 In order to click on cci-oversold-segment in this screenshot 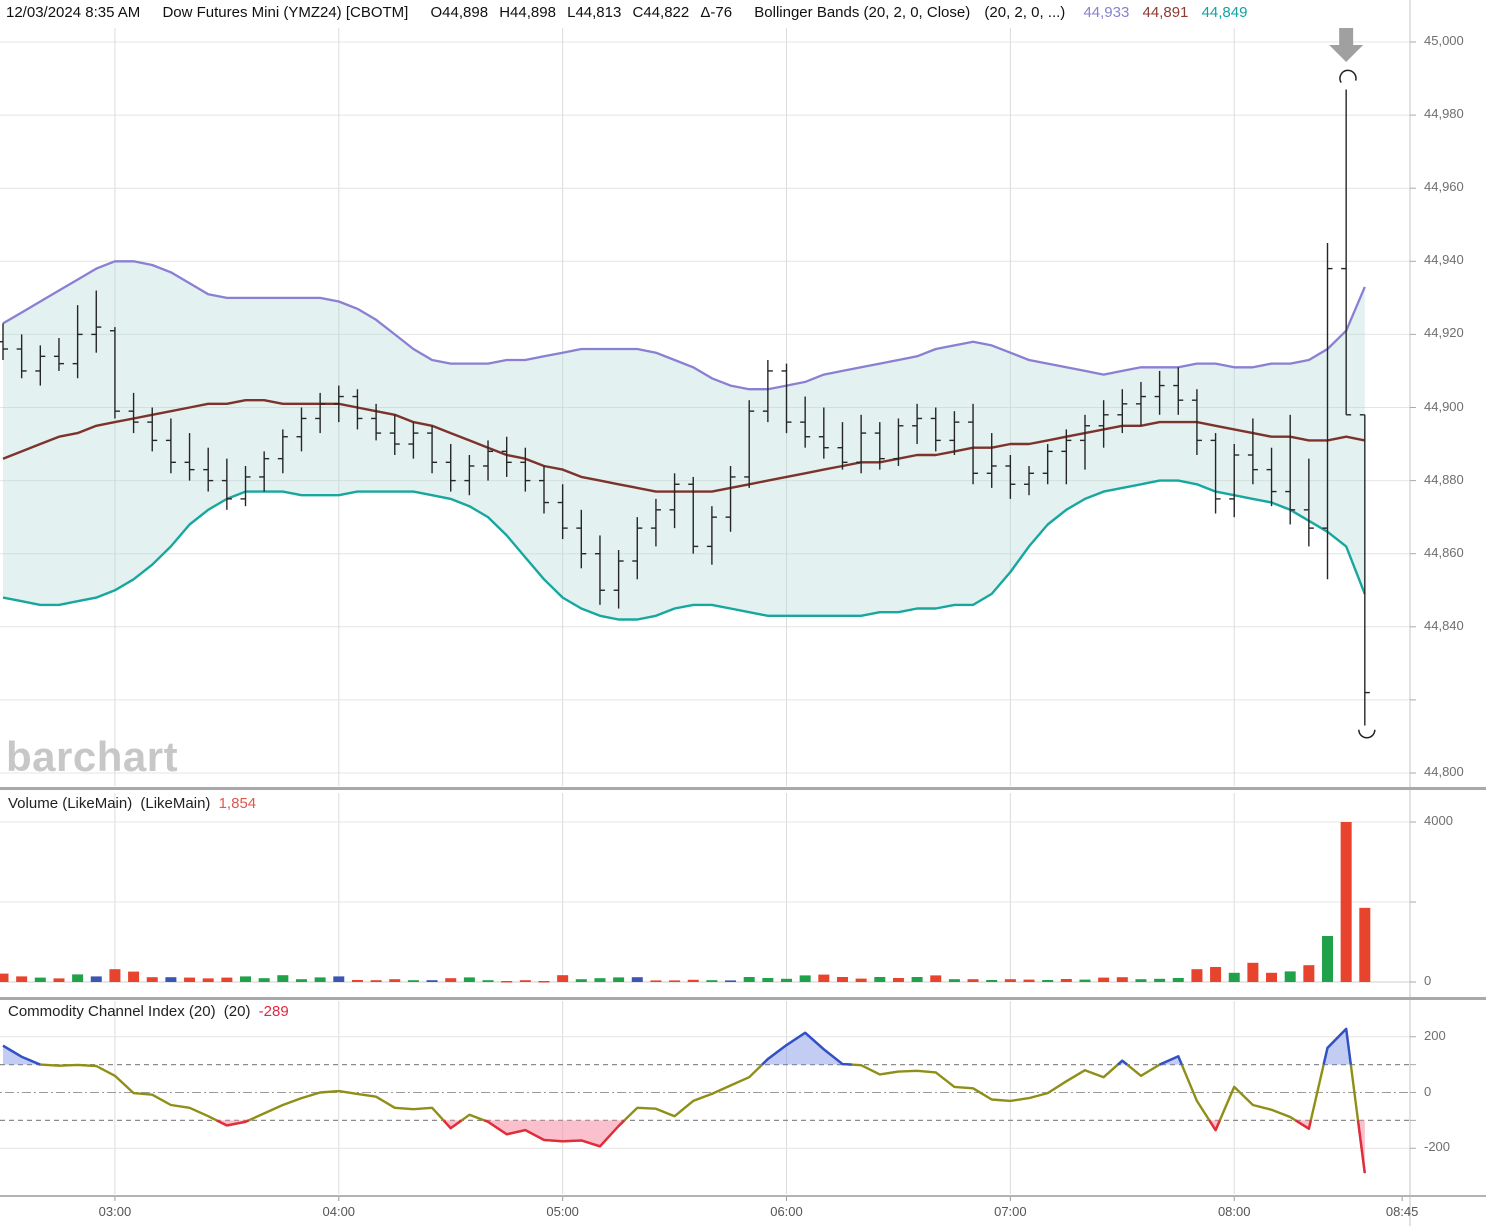, I will do `click(452, 1124)`.